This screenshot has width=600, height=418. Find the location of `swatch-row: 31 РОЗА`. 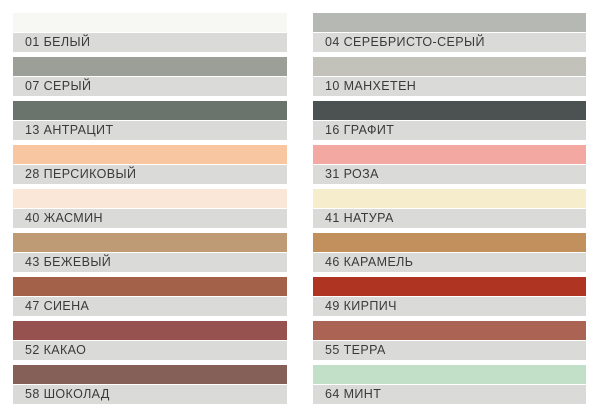

swatch-row: 31 РОЗА is located at coordinates (449, 164).